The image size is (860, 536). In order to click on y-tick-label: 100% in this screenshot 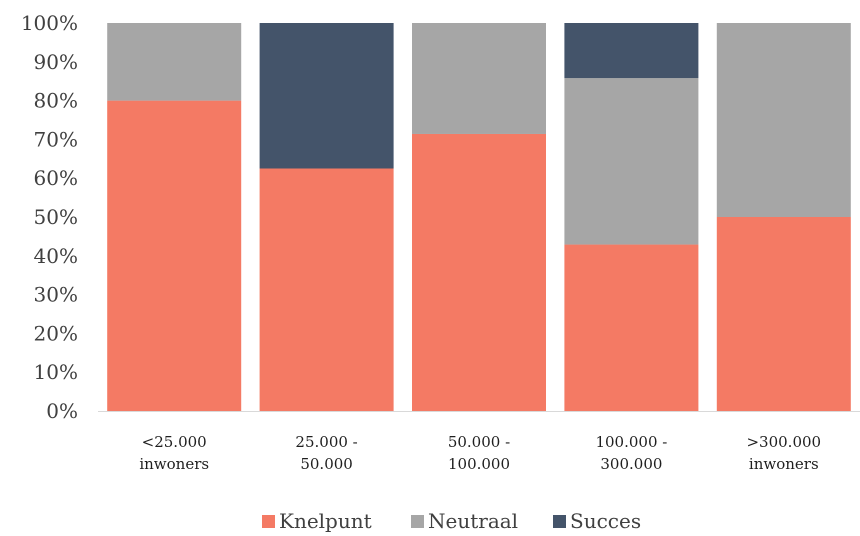, I will do `click(49, 23)`.